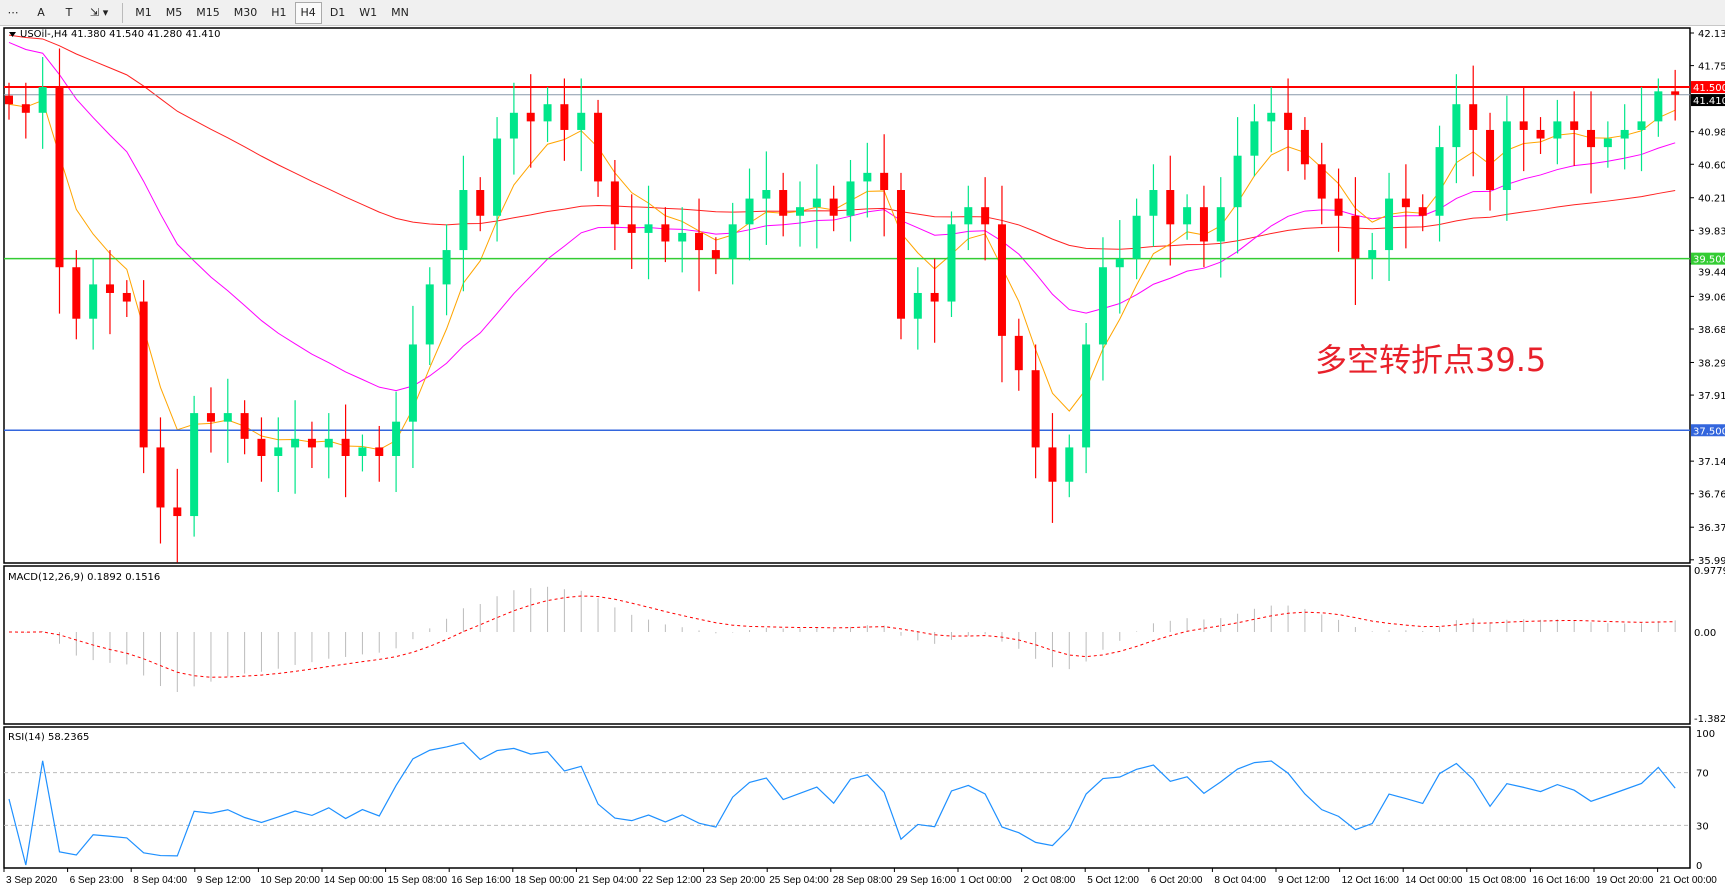 This screenshot has width=1725, height=894. What do you see at coordinates (99, 12) in the screenshot?
I see `arrows-tool-icon: ⇲ ▾` at bounding box center [99, 12].